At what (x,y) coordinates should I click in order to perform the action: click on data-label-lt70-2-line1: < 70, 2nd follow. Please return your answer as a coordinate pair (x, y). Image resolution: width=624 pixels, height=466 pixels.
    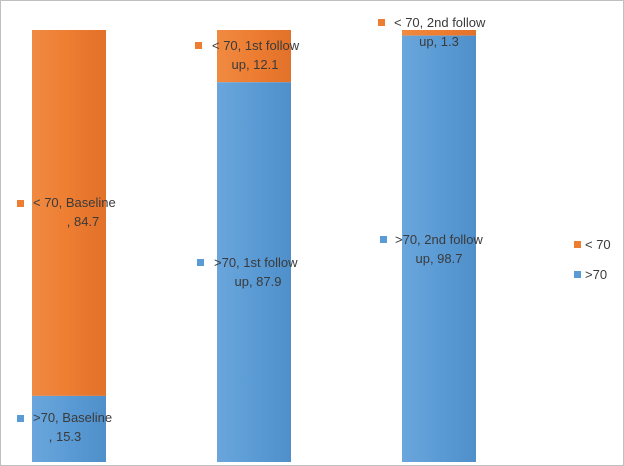
    Looking at the image, I should click on (440, 22).